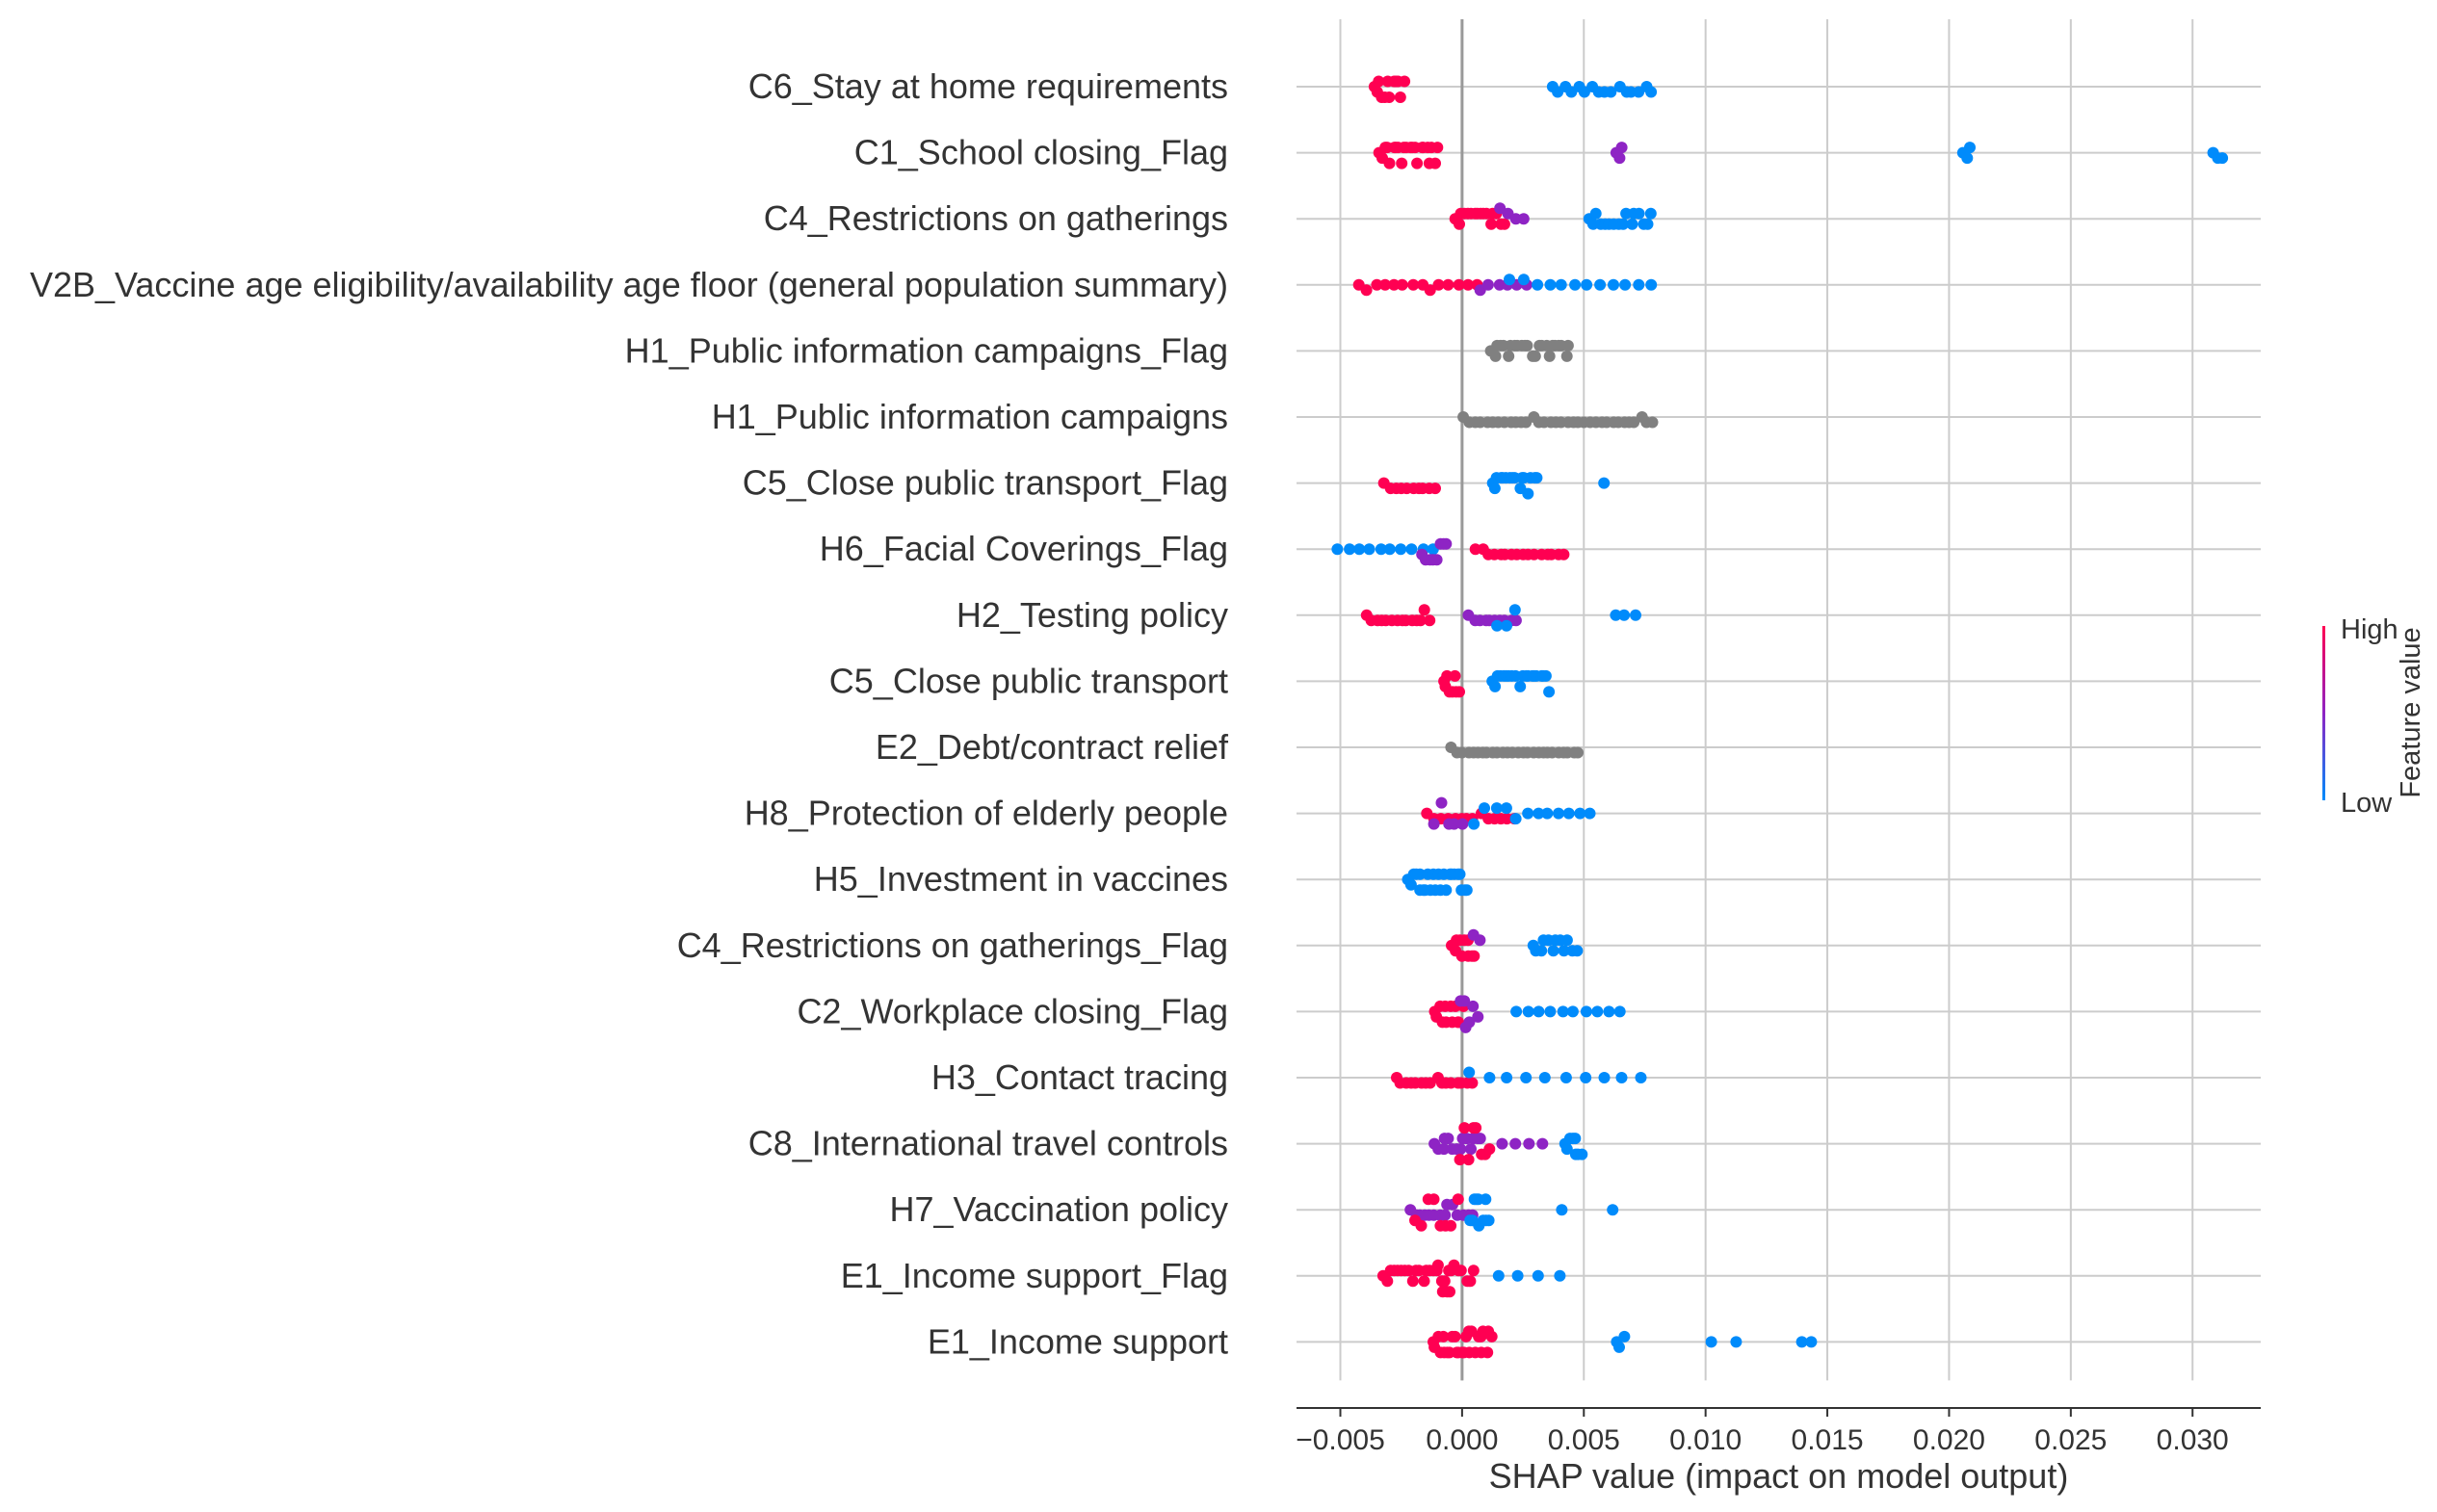 The width and height of the screenshot is (2437, 1512). I want to click on feature-label: C1_School closing_Flag, so click(1041, 152).